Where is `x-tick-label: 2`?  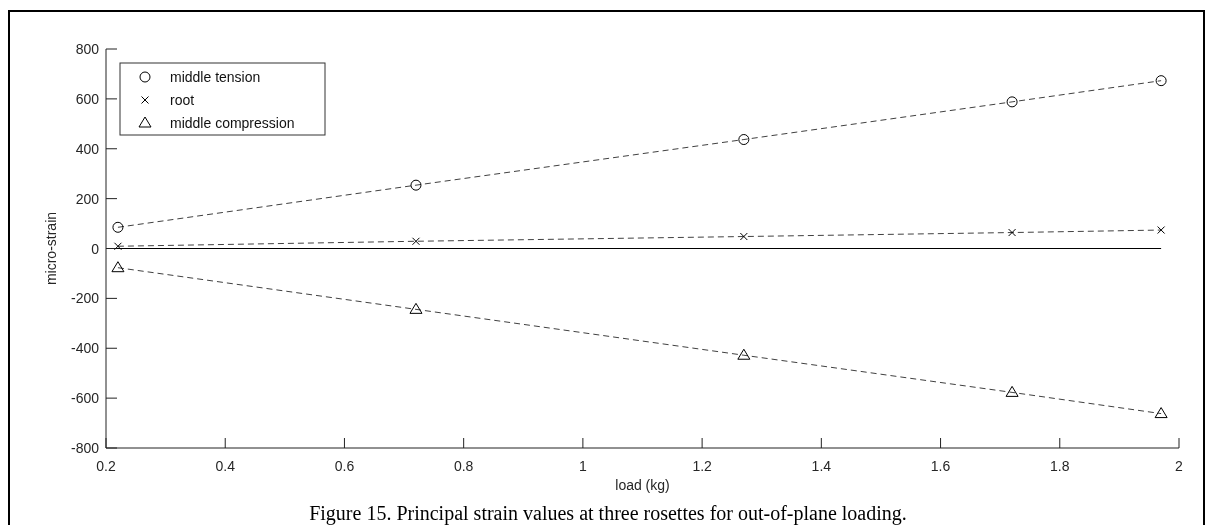 x-tick-label: 2 is located at coordinates (1179, 466).